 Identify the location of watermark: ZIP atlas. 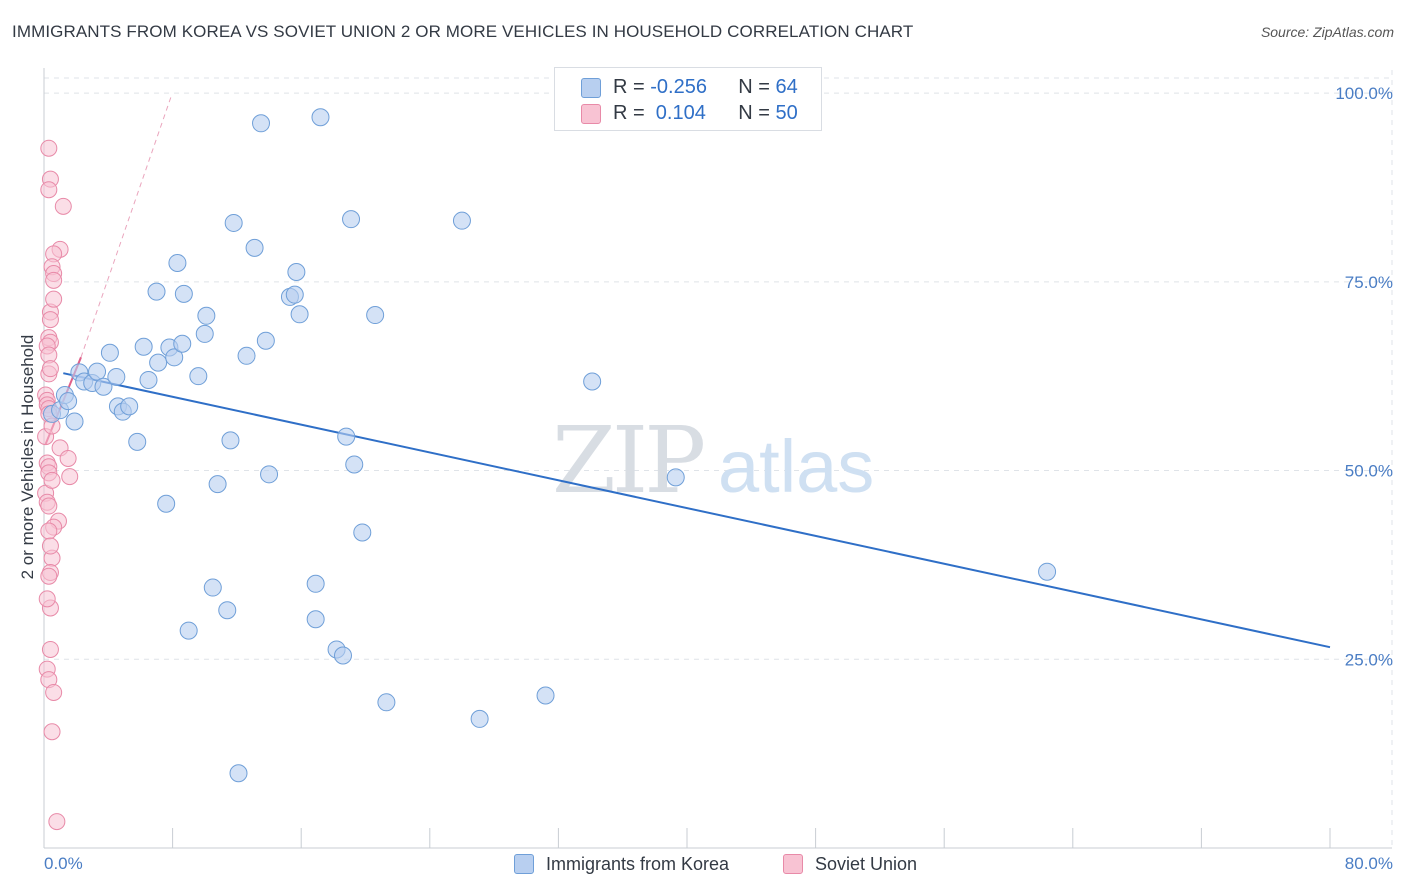
(713, 460).